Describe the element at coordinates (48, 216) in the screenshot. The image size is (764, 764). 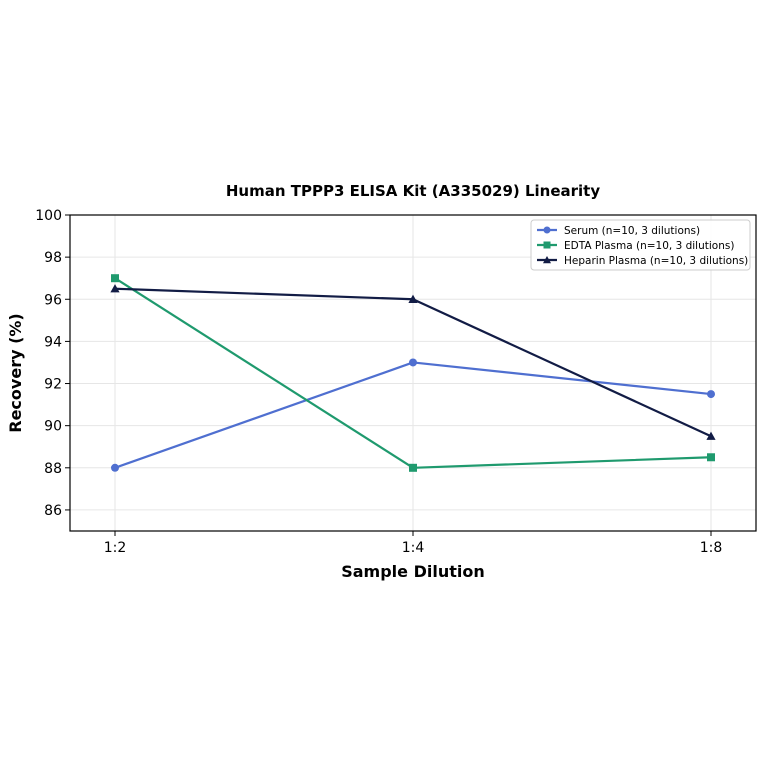
I see `y-tick-label: 100` at that location.